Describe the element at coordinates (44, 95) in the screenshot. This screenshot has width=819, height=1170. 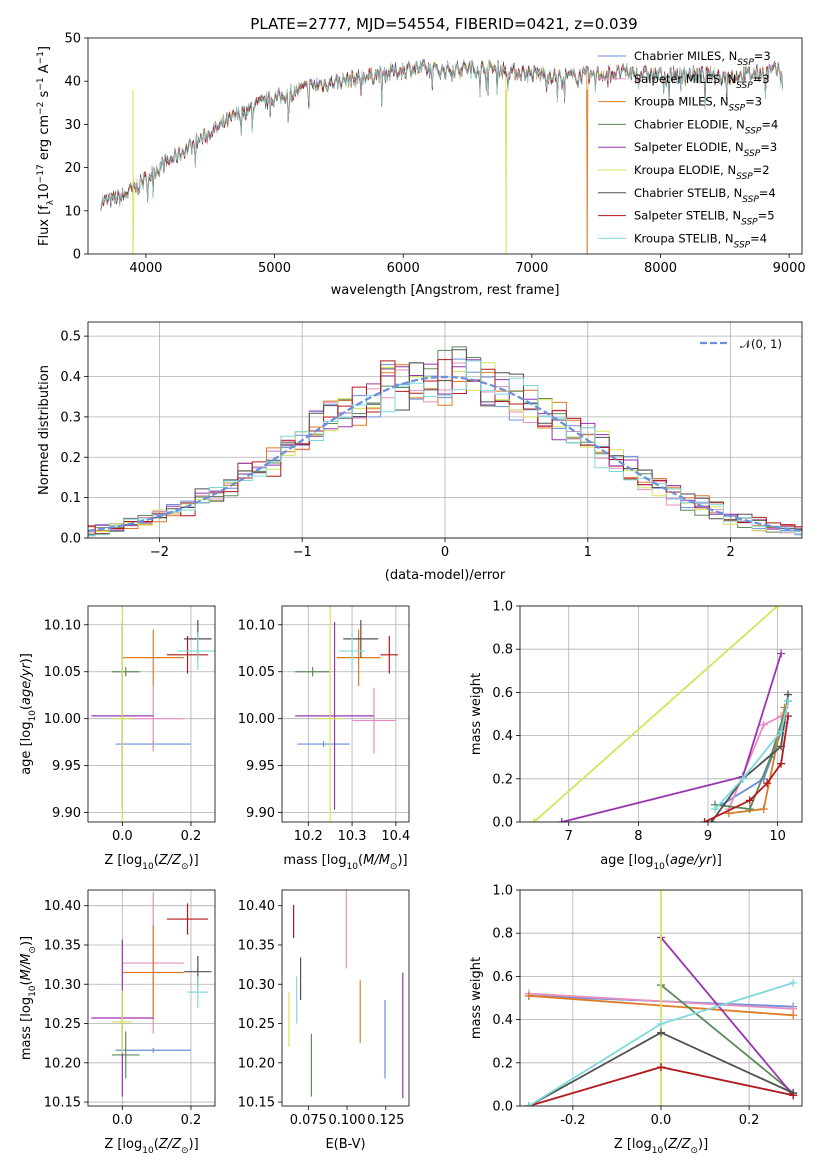
I see `label-part: s` at that location.